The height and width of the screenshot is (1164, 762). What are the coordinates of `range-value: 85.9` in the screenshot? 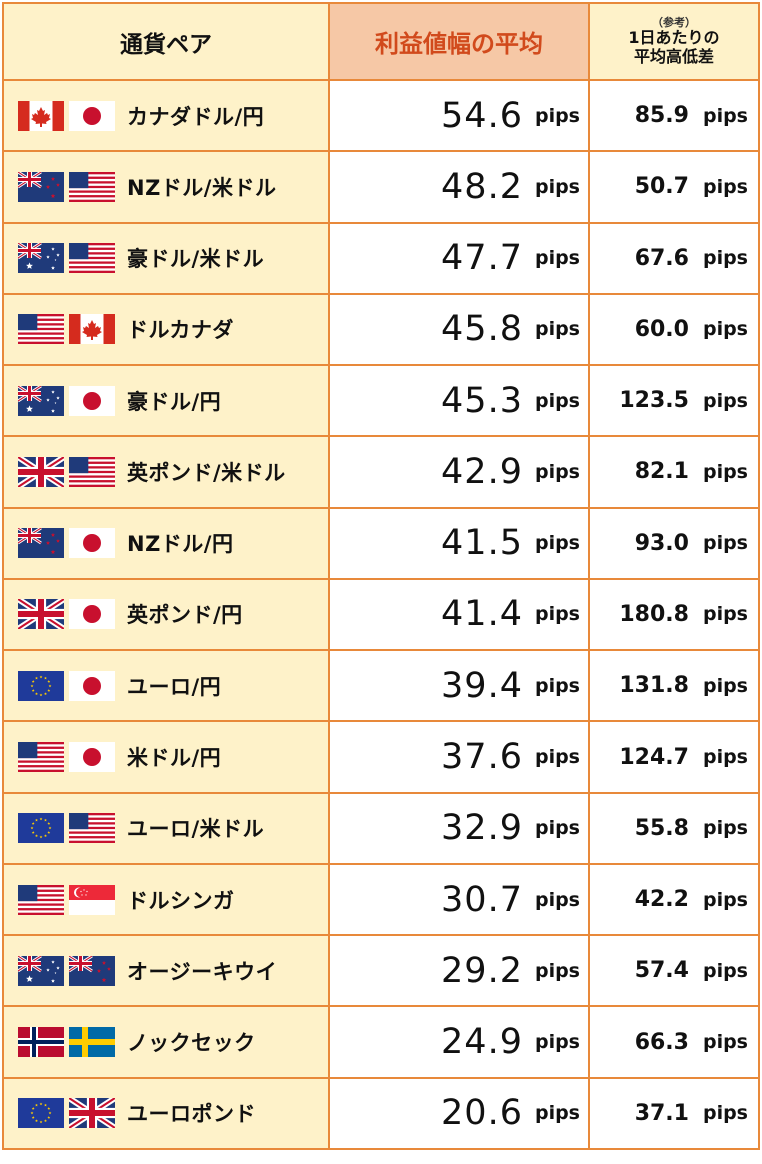 It's located at (661, 116).